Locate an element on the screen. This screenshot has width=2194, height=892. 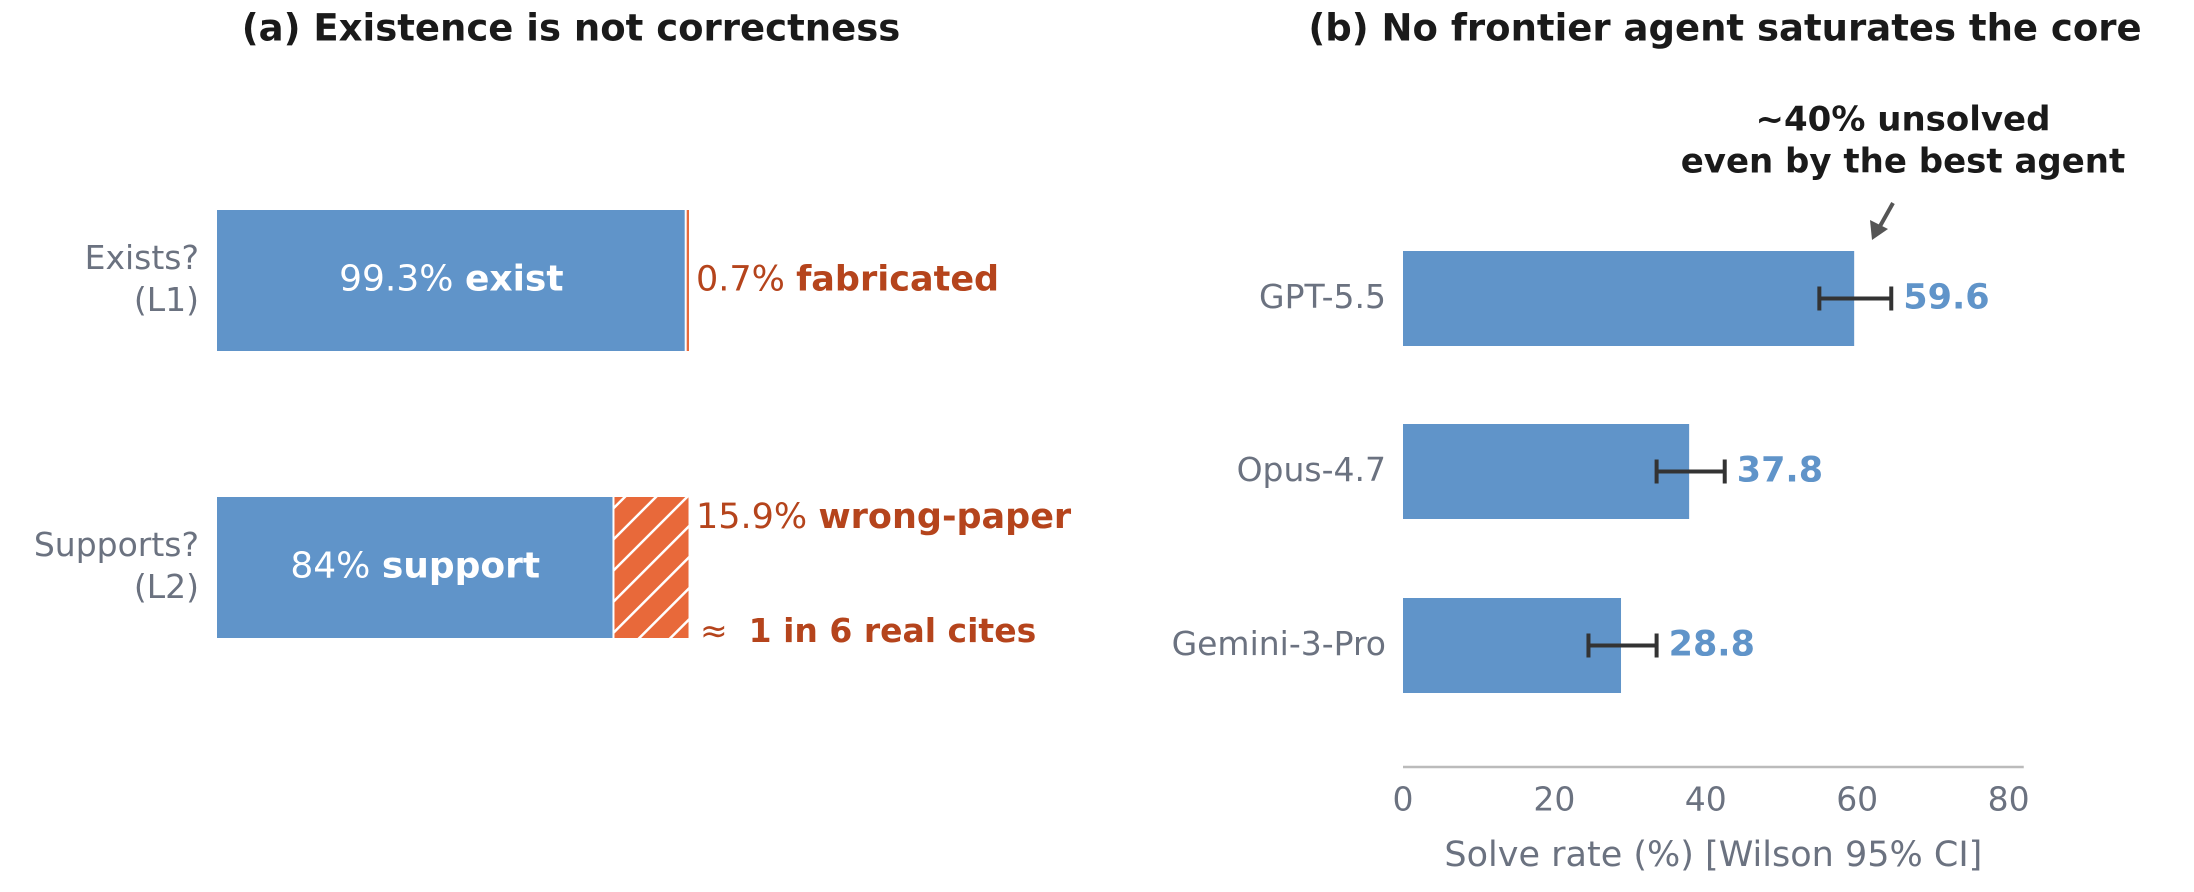
value-label: 15.9% is located at coordinates (751, 517).